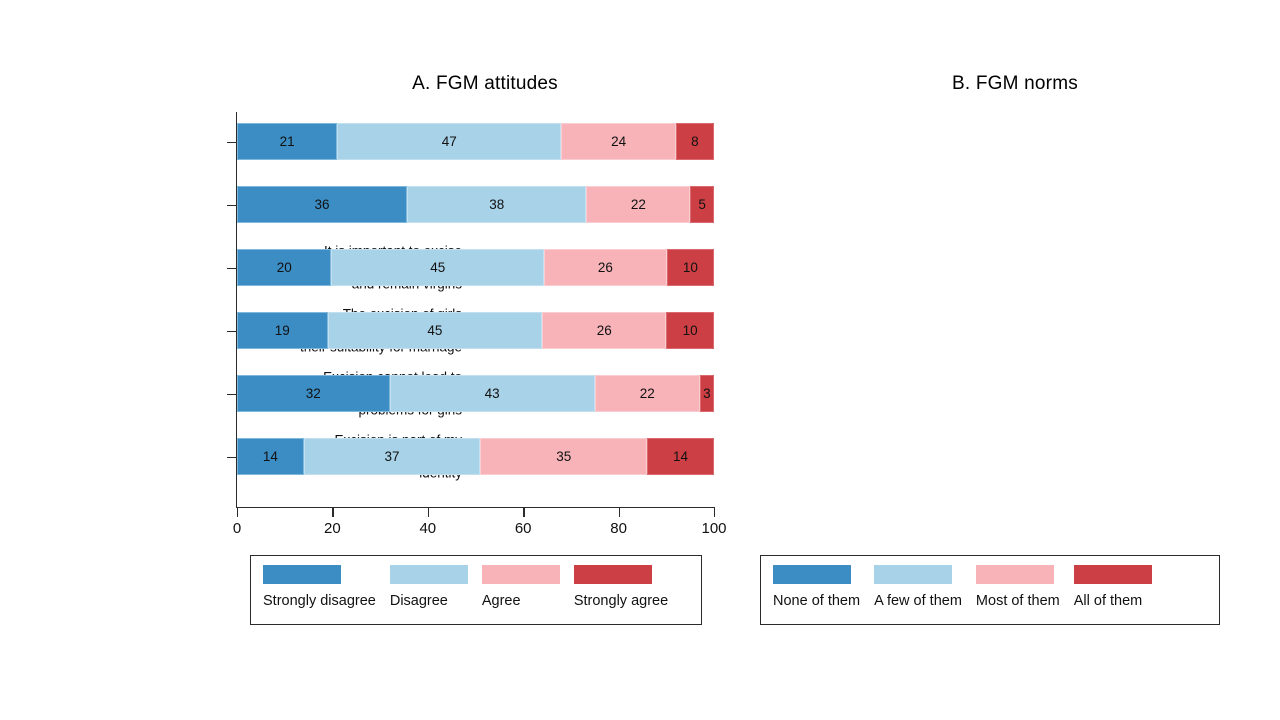 This screenshot has height=720, width=1280. I want to click on panel-a-title: A. FGM attitudes, so click(485, 83).